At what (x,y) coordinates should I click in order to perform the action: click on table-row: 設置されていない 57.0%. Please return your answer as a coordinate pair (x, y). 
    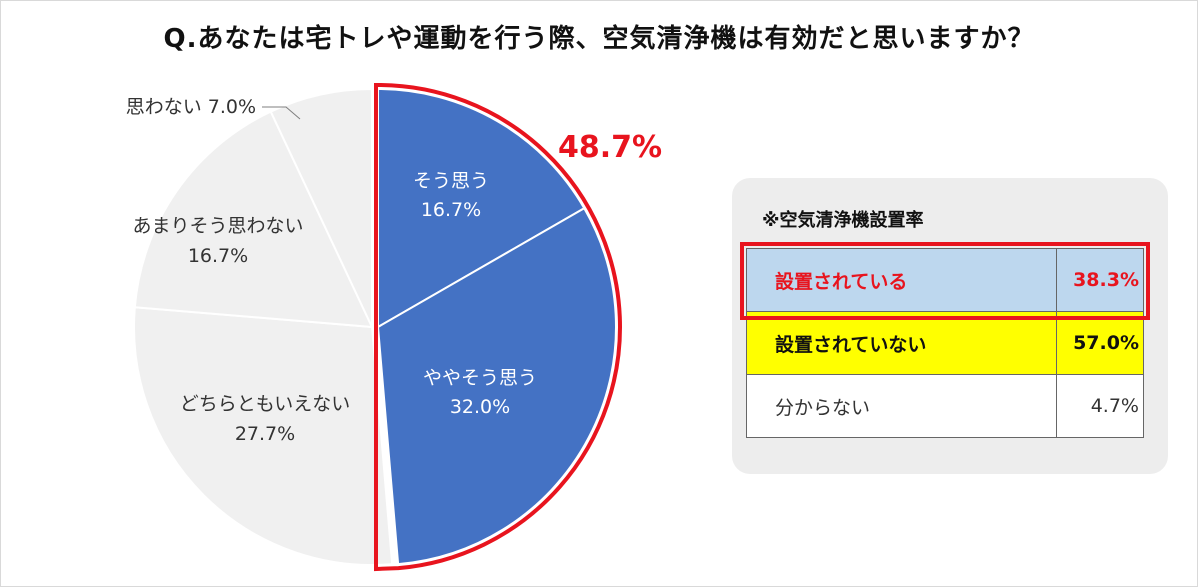
    Looking at the image, I should click on (945, 343).